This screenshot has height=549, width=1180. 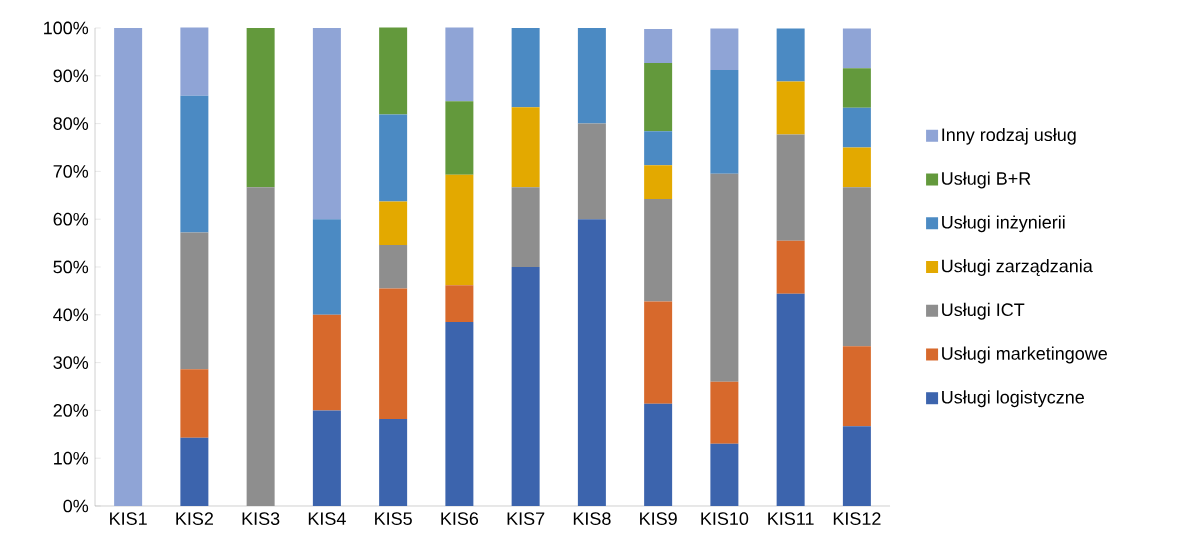 What do you see at coordinates (261, 518) in the screenshot?
I see `x-tick-label: KIS3` at bounding box center [261, 518].